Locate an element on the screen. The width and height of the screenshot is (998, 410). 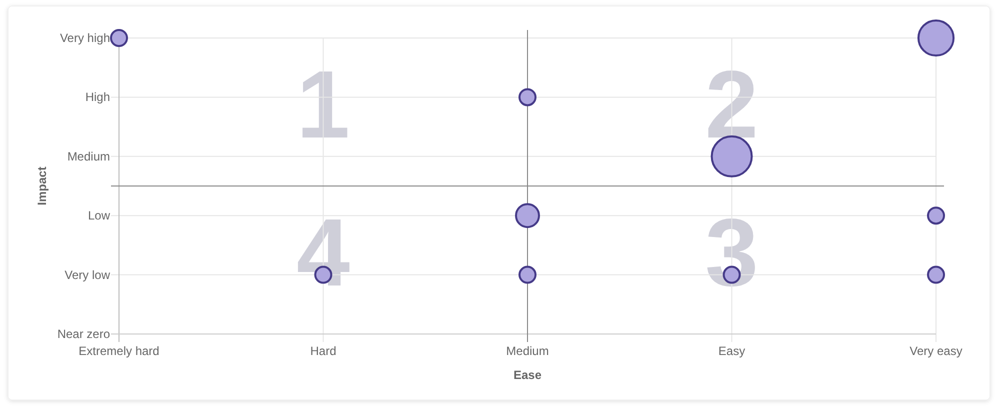
category-label: Near zero is located at coordinates (83, 334).